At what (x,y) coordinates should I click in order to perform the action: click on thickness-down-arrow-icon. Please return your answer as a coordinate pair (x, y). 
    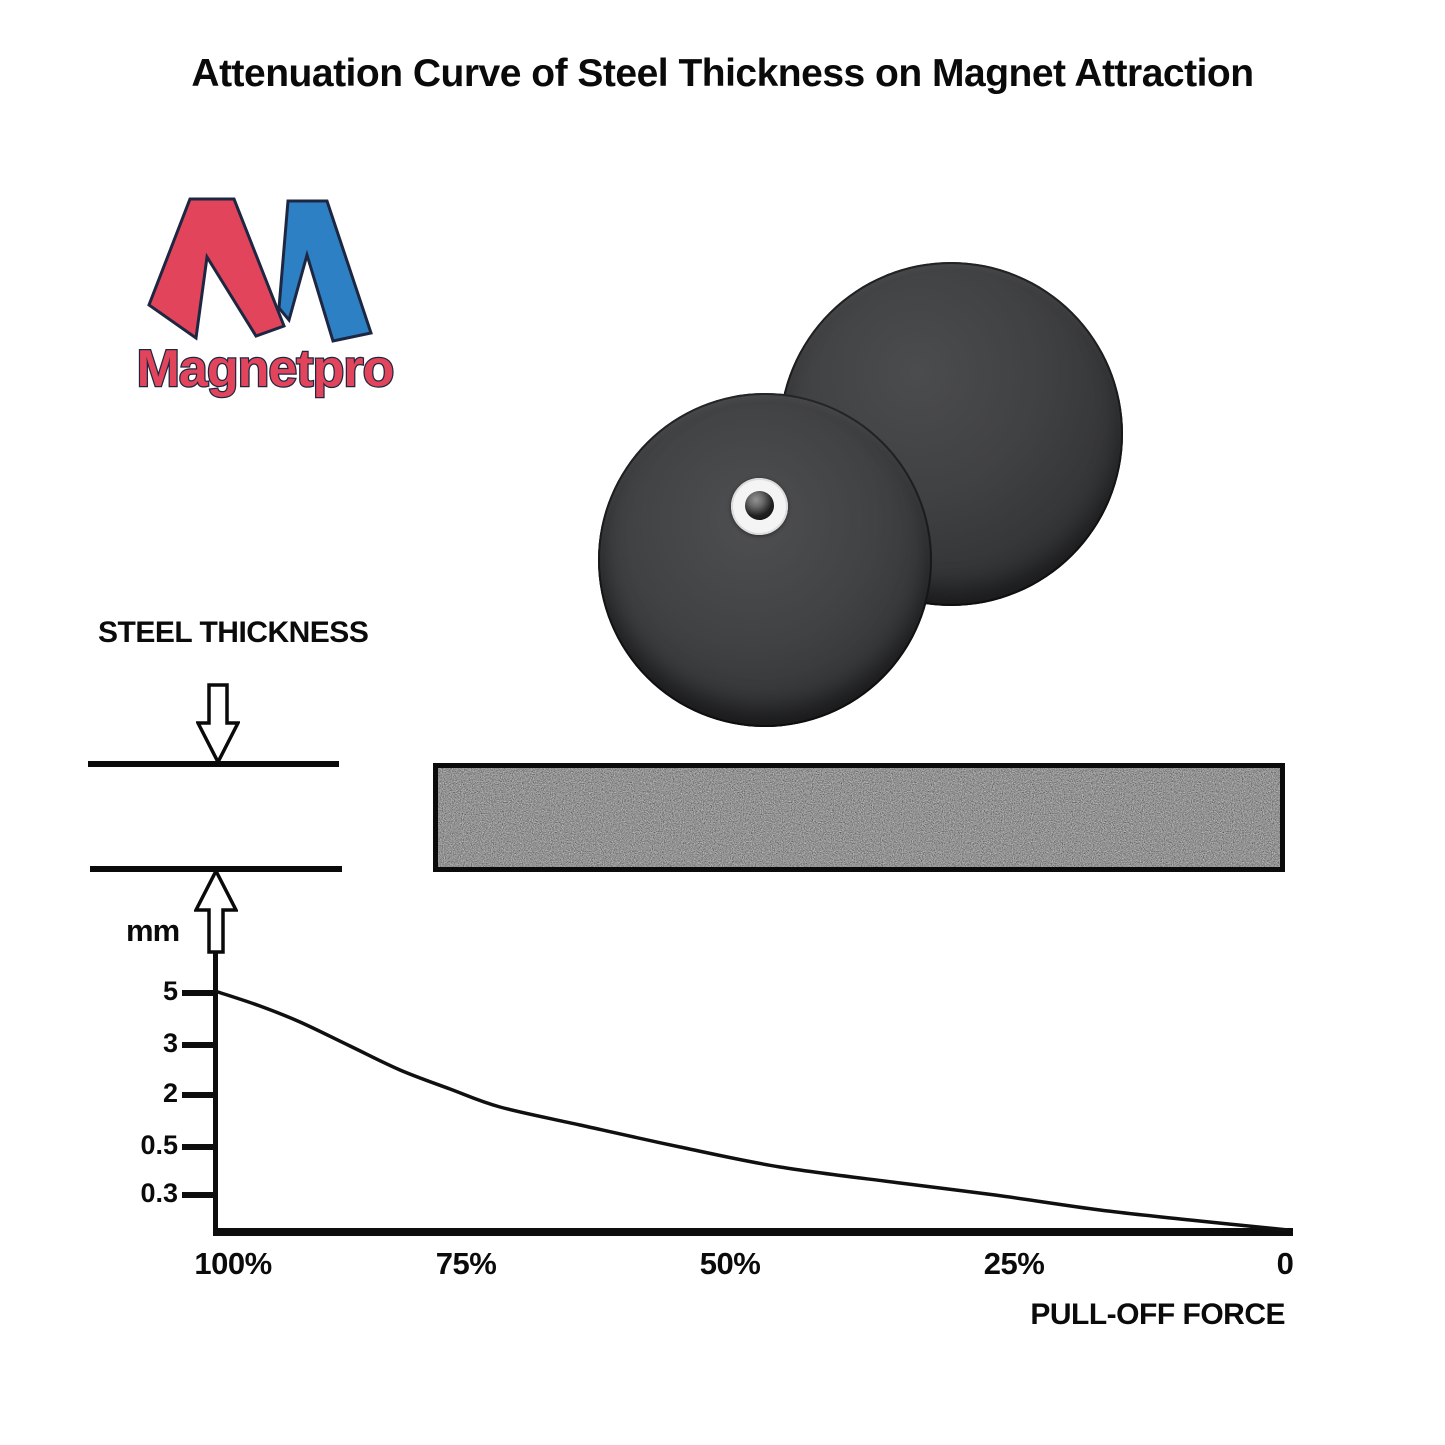
    Looking at the image, I should click on (218, 724).